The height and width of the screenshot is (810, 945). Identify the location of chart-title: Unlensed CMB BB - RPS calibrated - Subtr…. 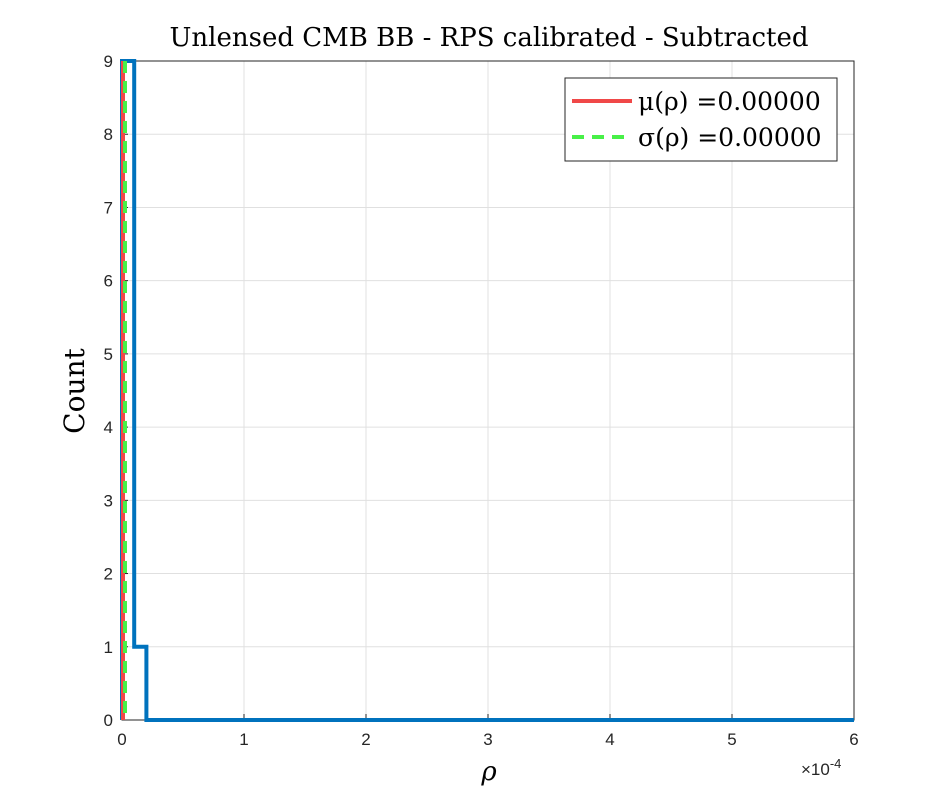
(489, 38).